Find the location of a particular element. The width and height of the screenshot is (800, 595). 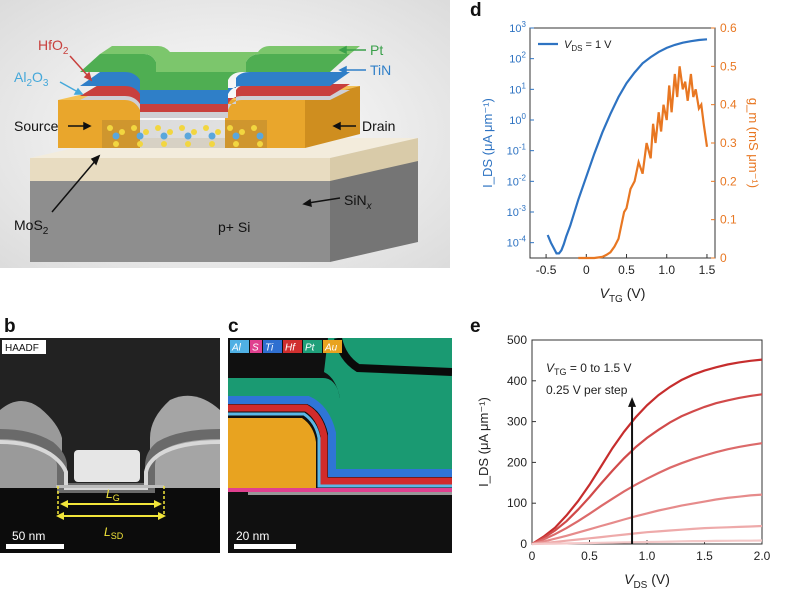

y-left-tick-label-d: 10⁻³ is located at coordinates (517, 211).